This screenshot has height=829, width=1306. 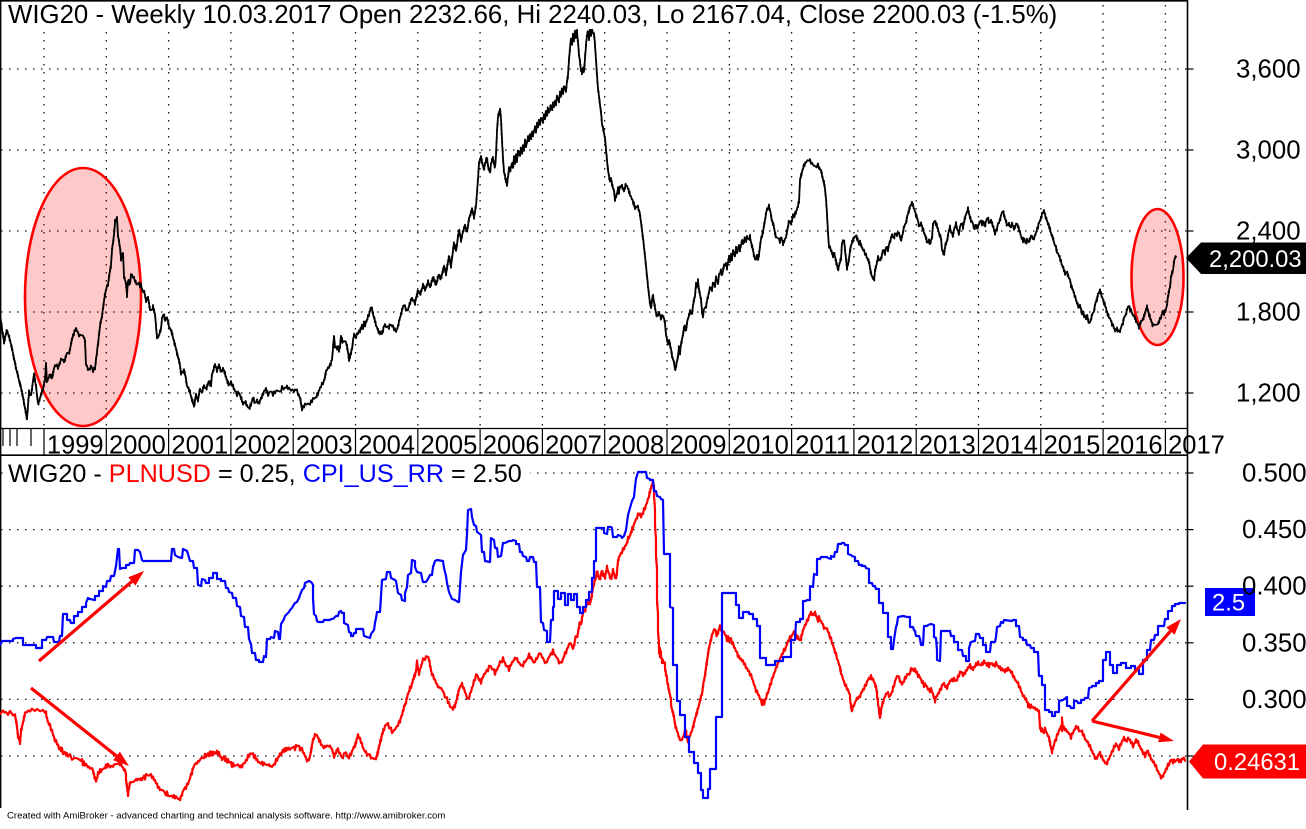 I want to click on svg-text: 2009, so click(x=698, y=446).